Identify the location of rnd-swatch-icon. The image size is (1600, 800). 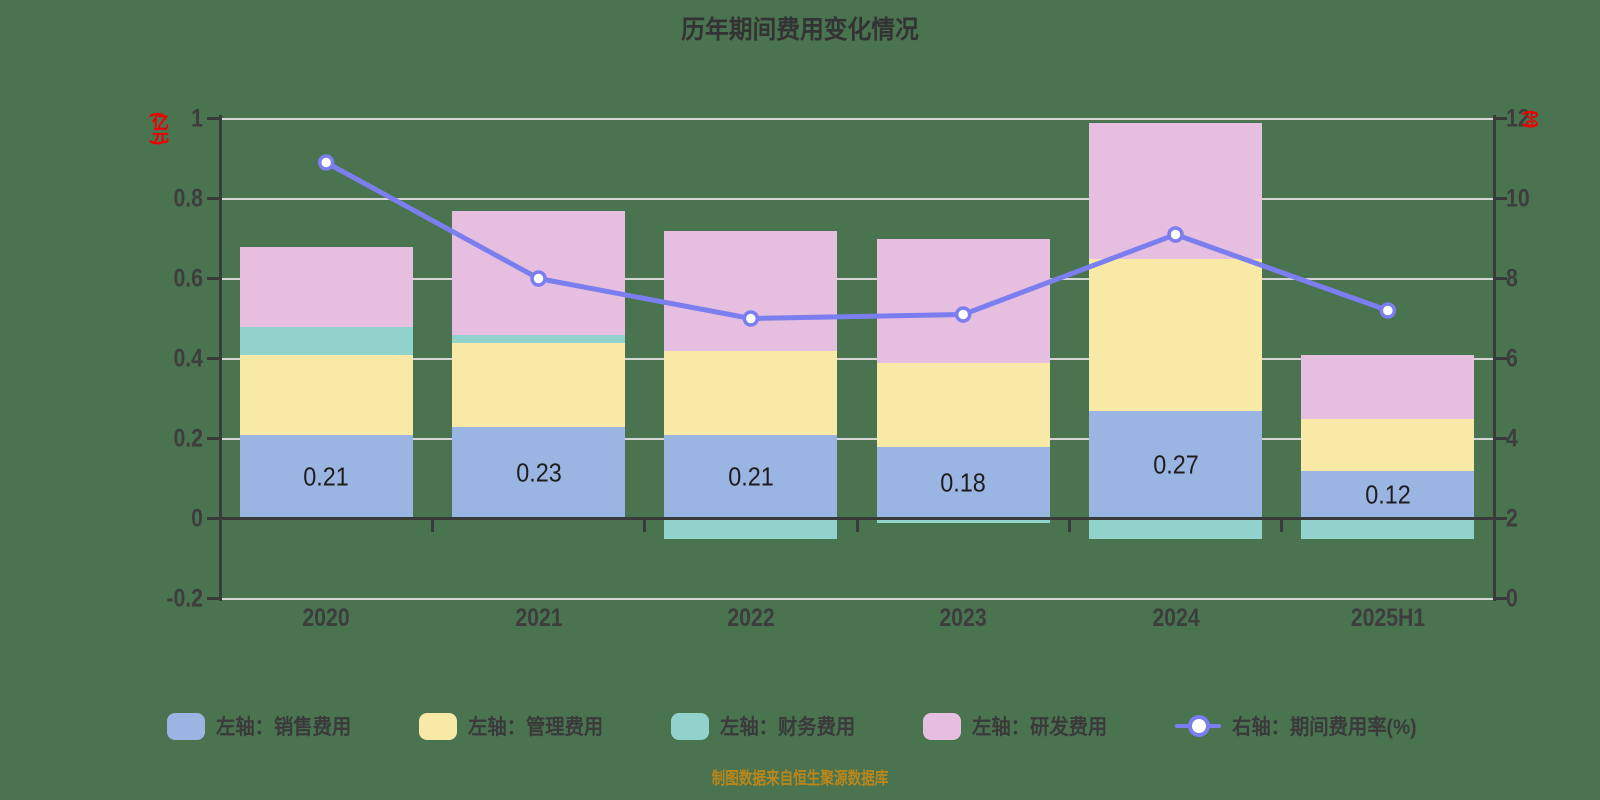
(942, 726).